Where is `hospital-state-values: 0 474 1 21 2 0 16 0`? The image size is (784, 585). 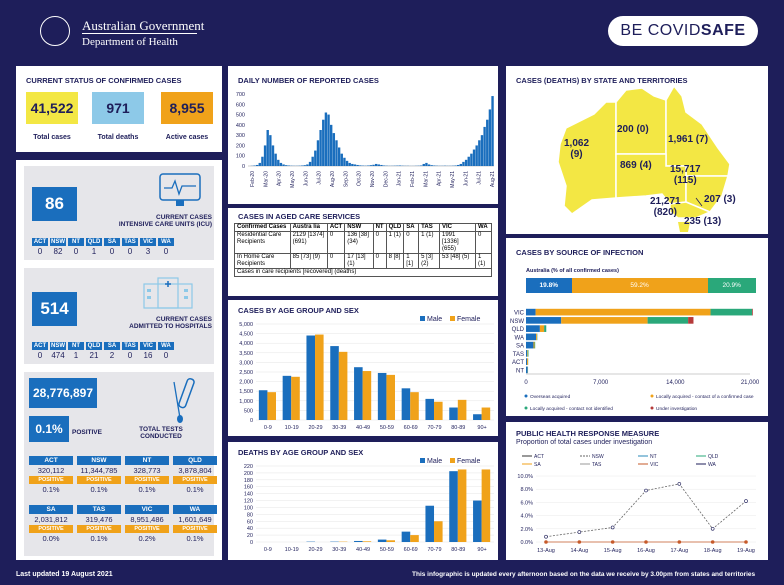 hospital-state-values: 0 474 1 21 2 0 16 0 is located at coordinates (104, 355).